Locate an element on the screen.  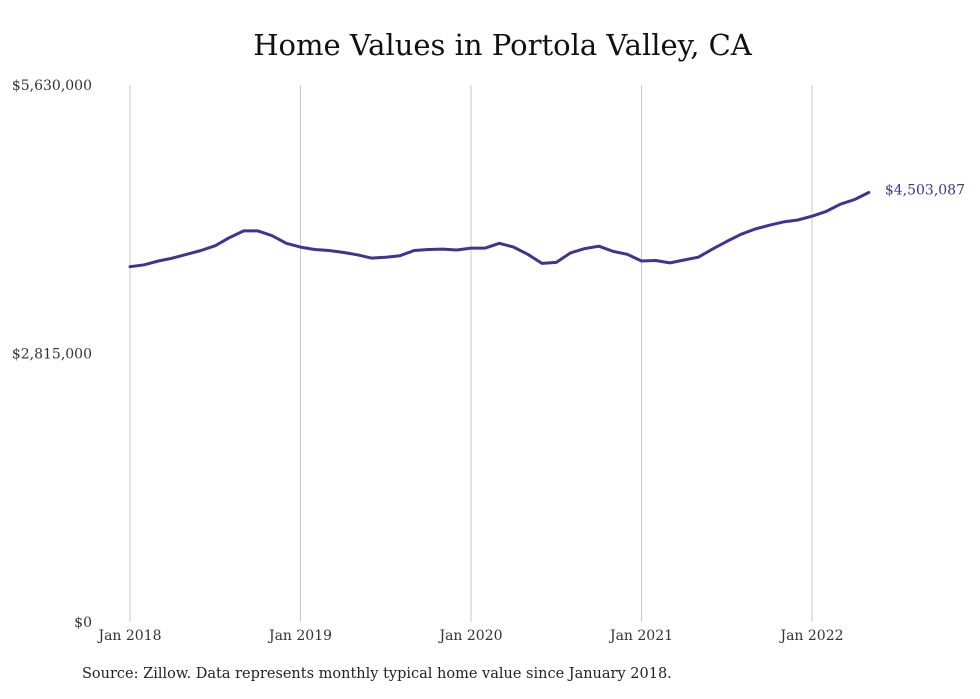
y-tick-label: $0 is located at coordinates (83, 623).